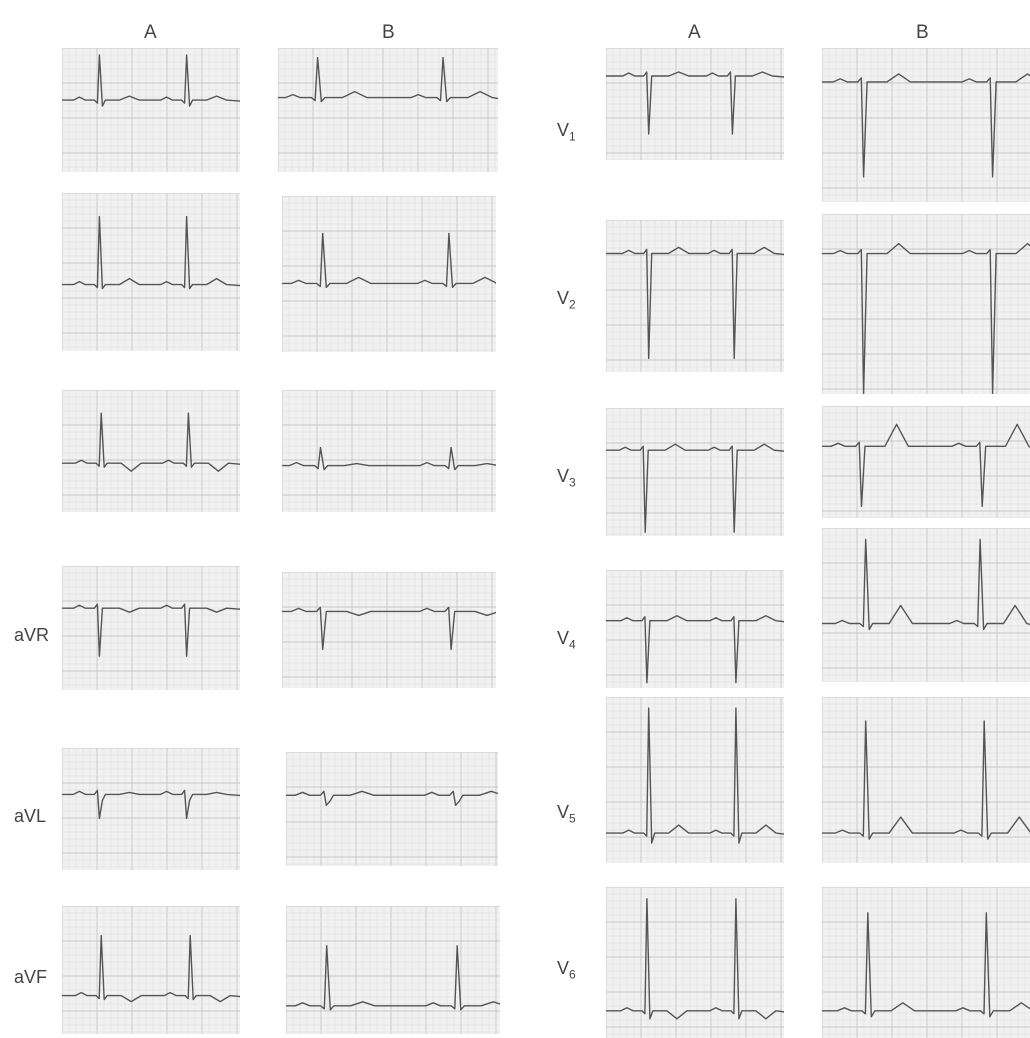  What do you see at coordinates (926, 318) in the screenshot?
I see `lead-v2-b-trace` at bounding box center [926, 318].